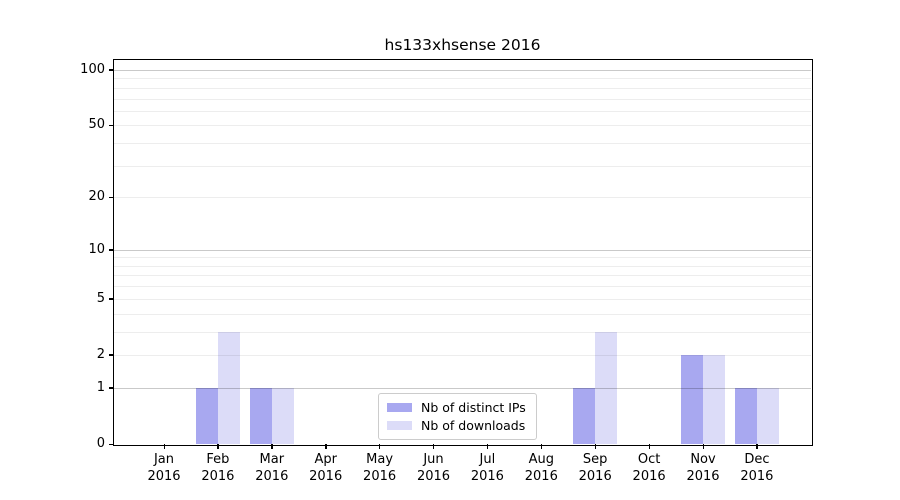  I want to click on legend-swatch-distinct-ips, so click(399, 407).